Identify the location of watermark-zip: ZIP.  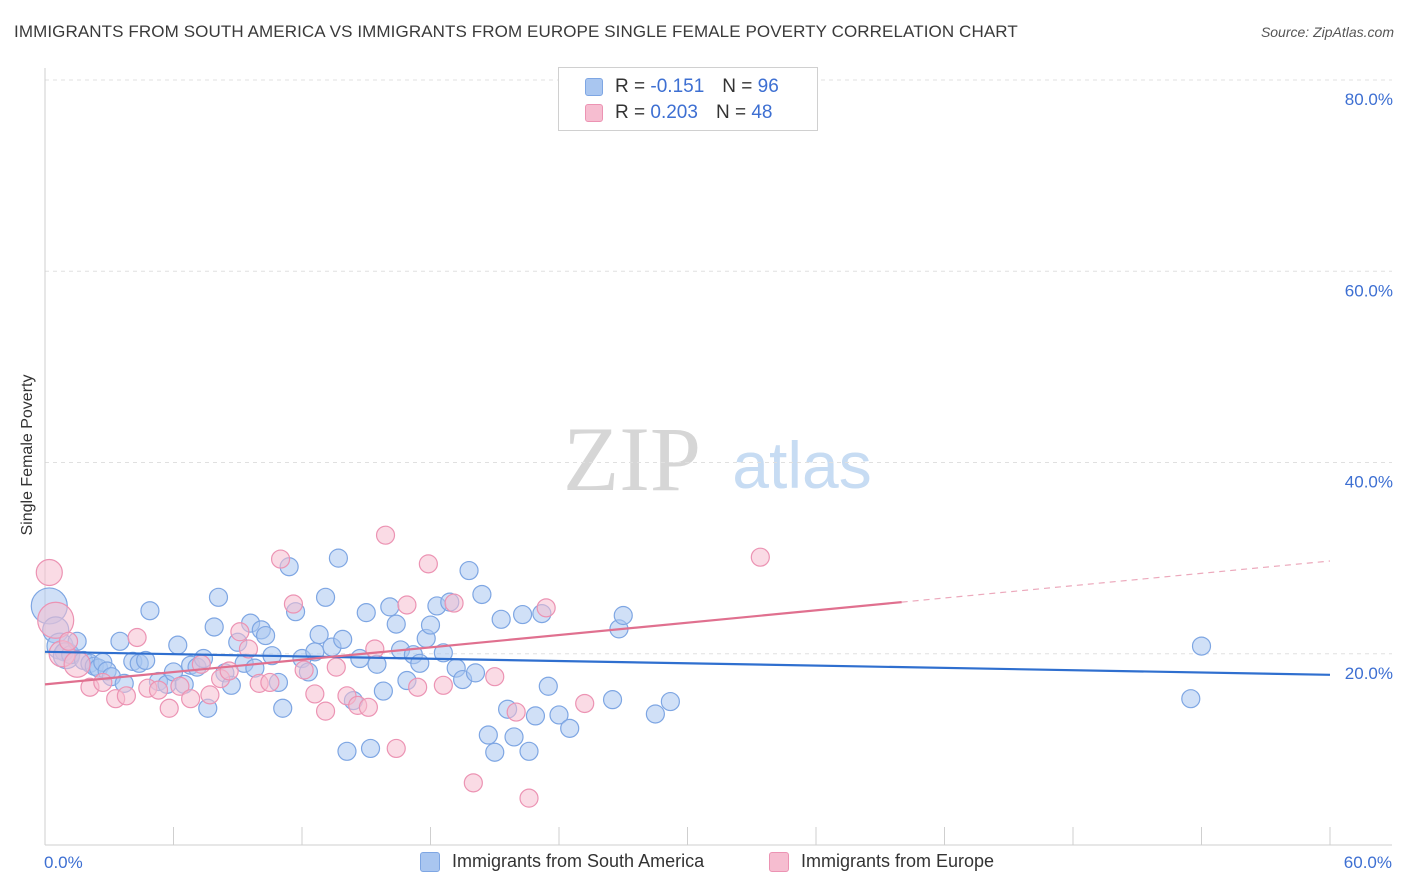
(632, 459).